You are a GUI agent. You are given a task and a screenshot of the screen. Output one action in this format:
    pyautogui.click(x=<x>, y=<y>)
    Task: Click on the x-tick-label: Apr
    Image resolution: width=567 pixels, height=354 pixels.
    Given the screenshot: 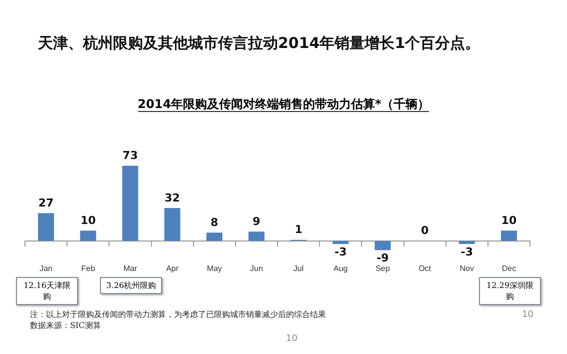 What is the action you would take?
    pyautogui.click(x=172, y=268)
    